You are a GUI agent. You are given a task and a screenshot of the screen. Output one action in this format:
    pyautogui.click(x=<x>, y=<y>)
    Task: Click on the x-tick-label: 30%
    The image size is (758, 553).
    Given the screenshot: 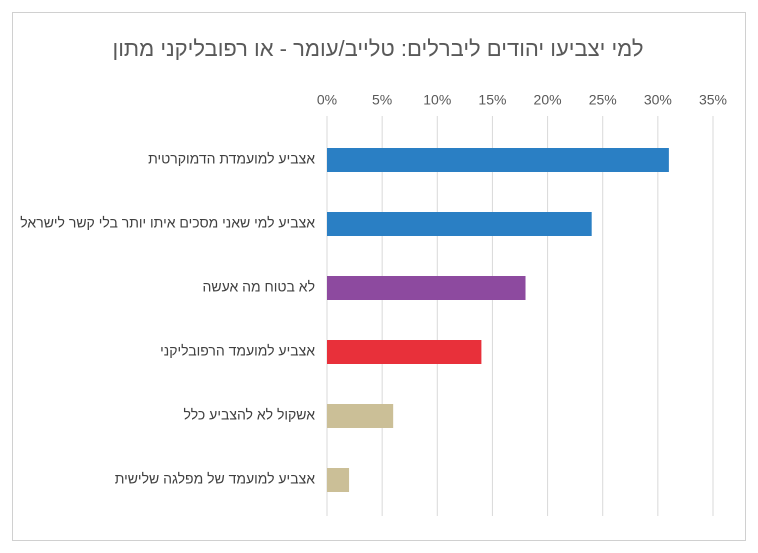 What is the action you would take?
    pyautogui.click(x=658, y=100)
    